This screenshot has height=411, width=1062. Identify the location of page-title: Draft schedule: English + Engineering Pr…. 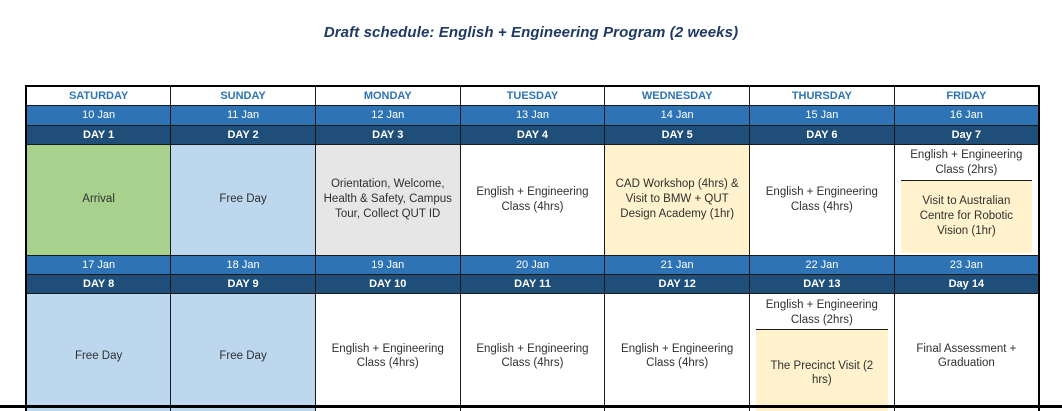
(531, 32).